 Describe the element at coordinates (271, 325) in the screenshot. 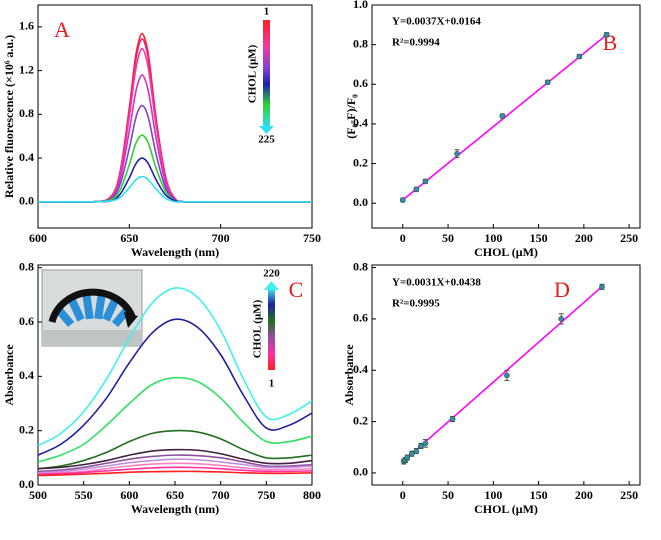

I see `colorbar-c` at that location.